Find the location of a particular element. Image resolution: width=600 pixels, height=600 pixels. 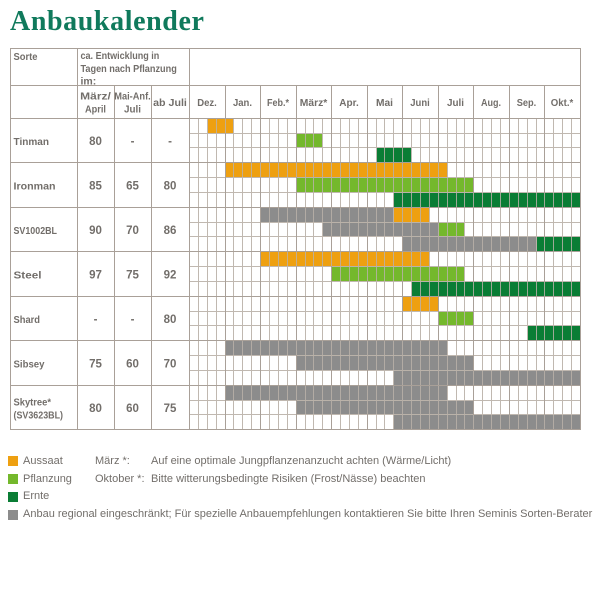

svg-text: Tagen nach Pflanzung is located at coordinates (129, 69).